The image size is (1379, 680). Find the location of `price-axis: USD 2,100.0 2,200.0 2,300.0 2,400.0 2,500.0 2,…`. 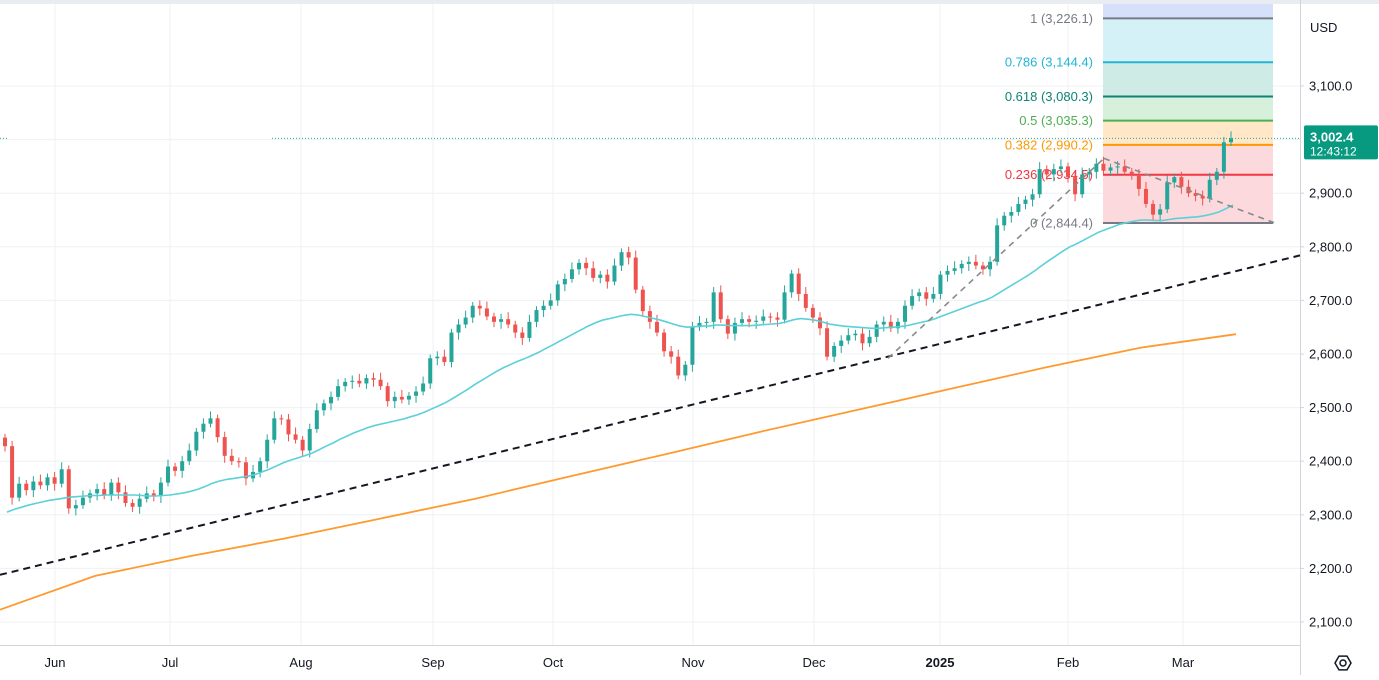

price-axis: USD 2,100.0 2,200.0 2,300.0 2,400.0 2,500.0 2,… is located at coordinates (1326, 325).